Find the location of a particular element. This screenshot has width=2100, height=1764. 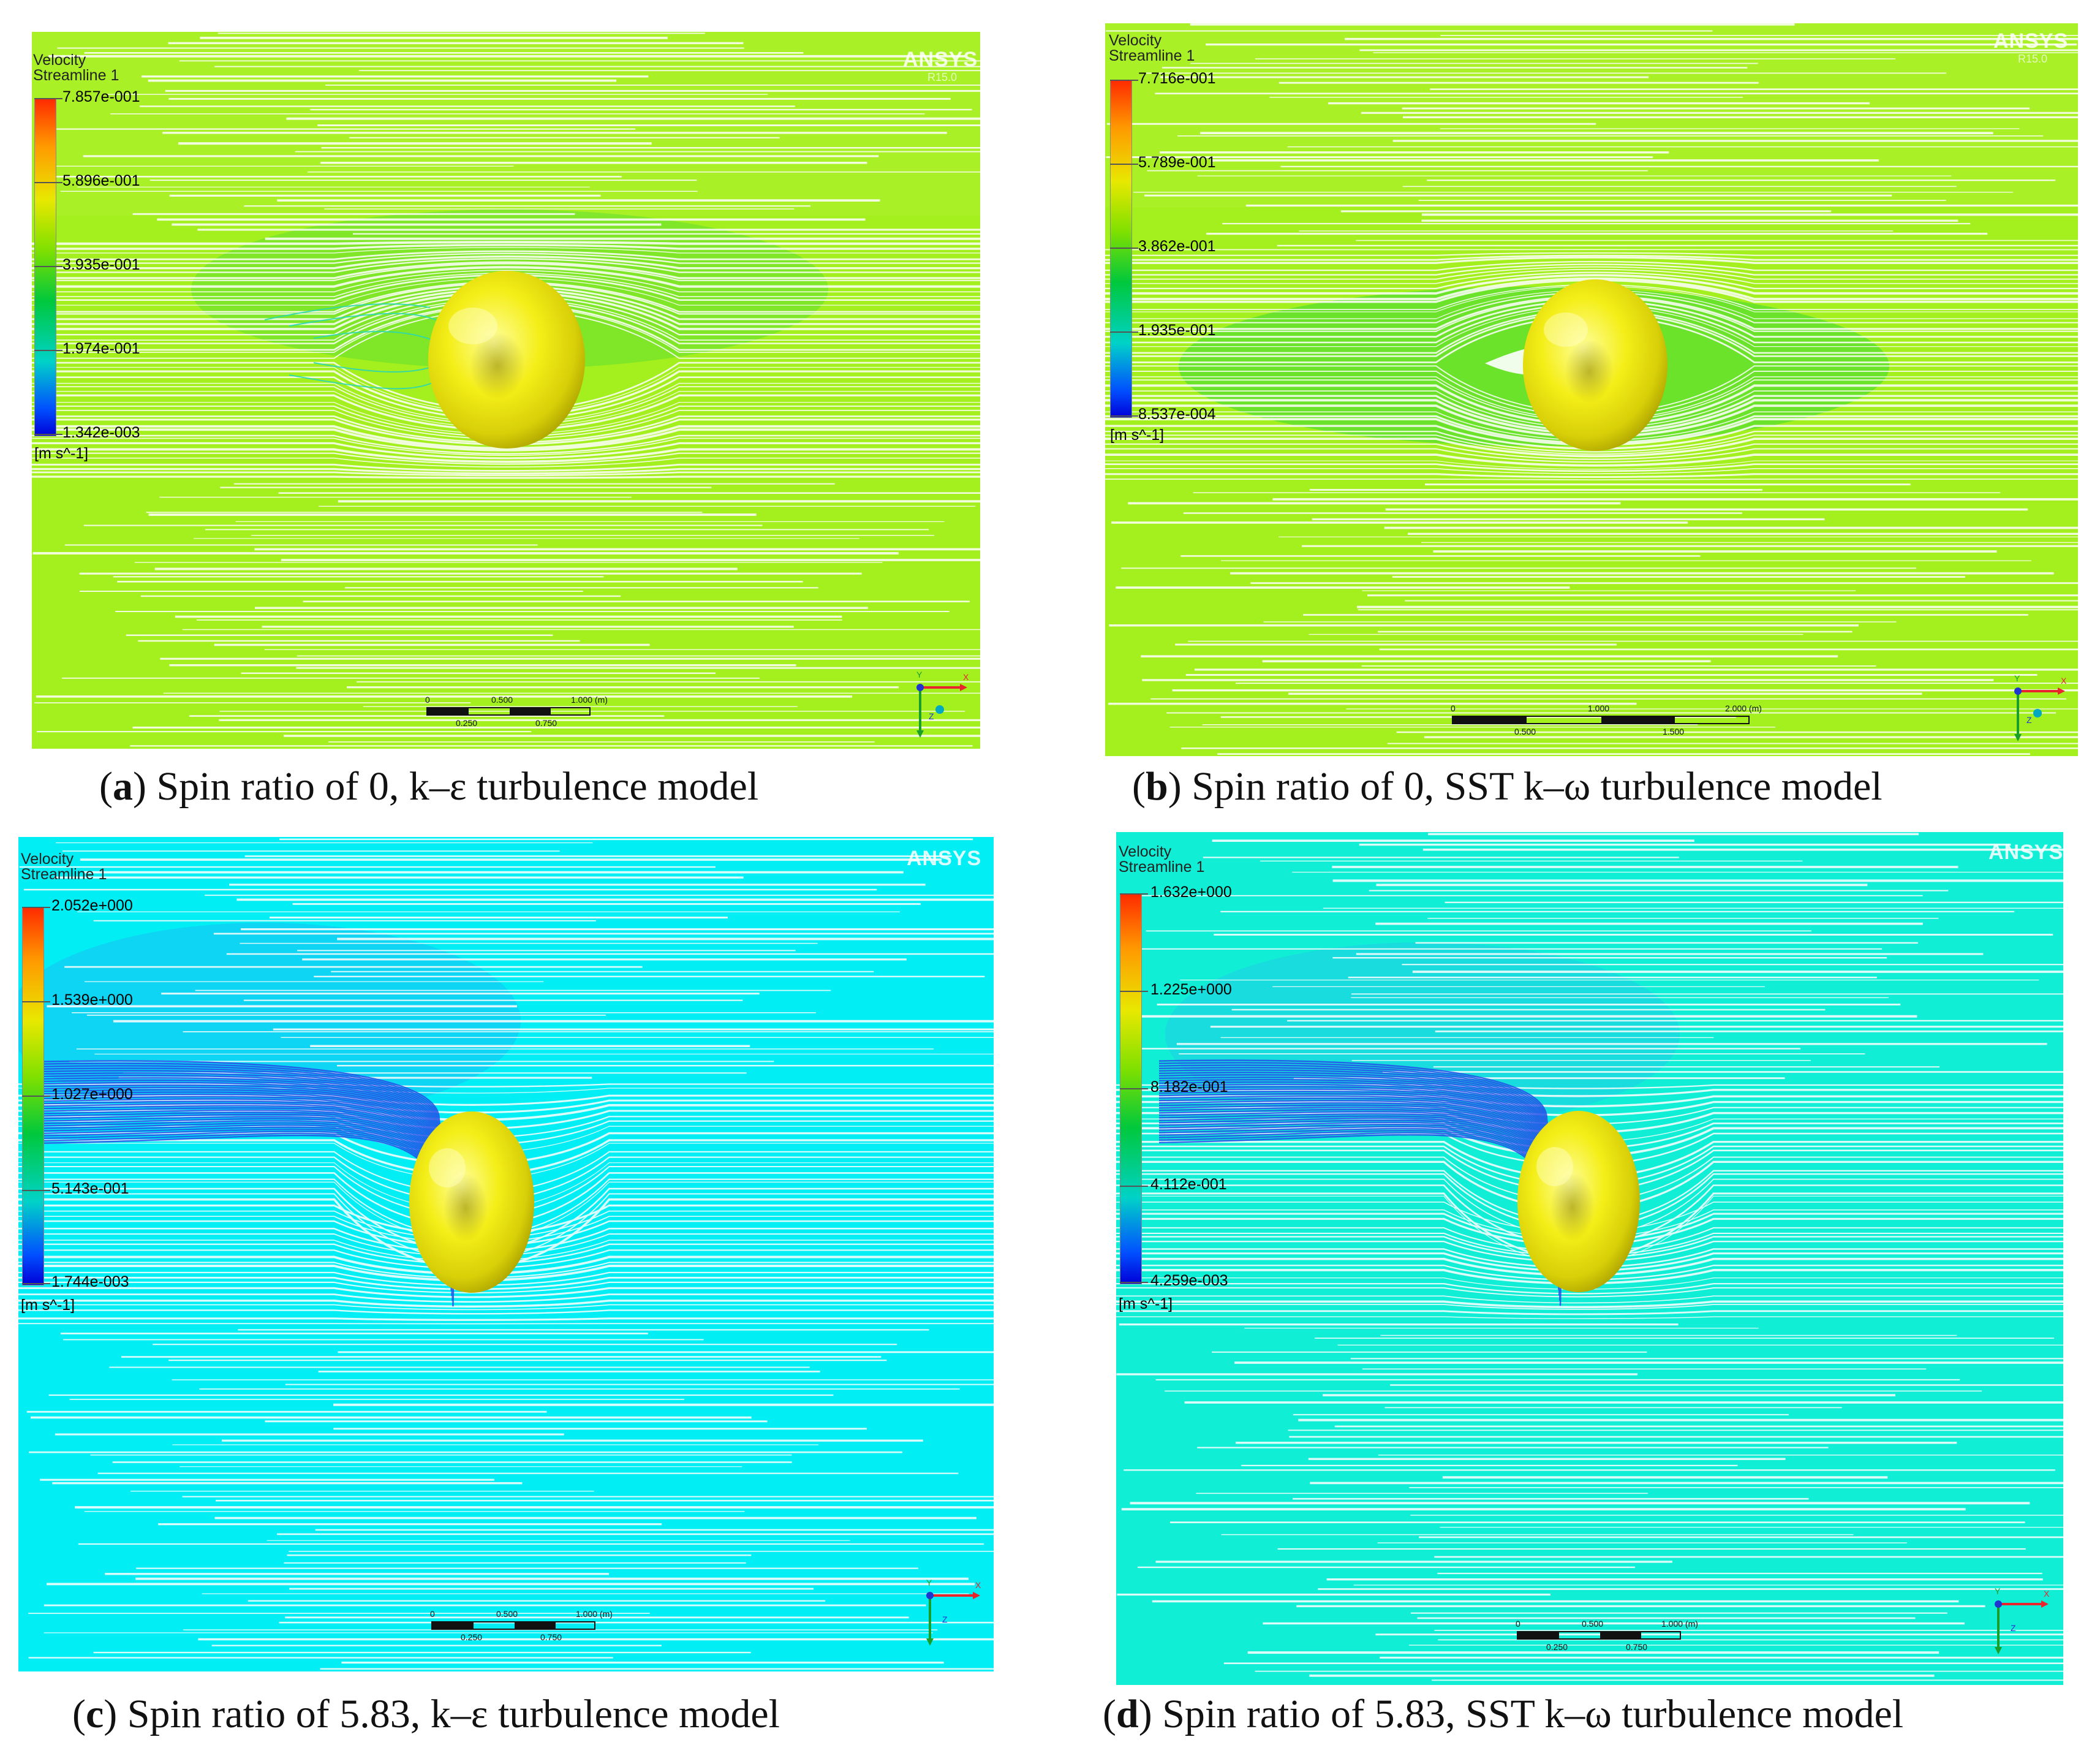

tick-1: 5.896e-001 is located at coordinates (101, 180).